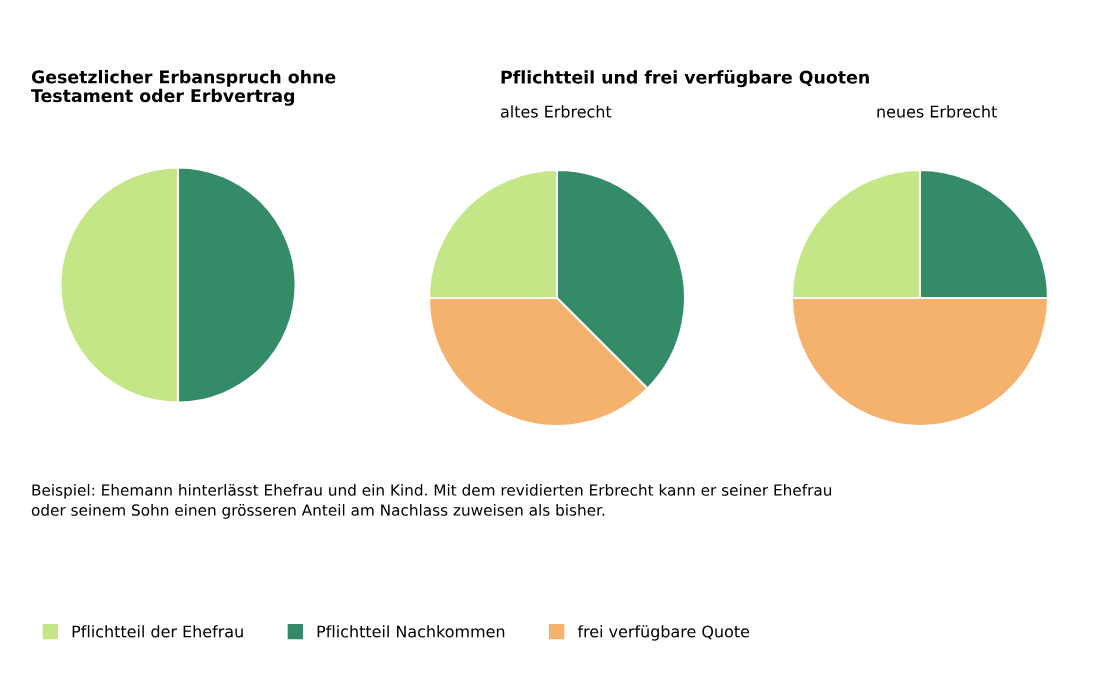  What do you see at coordinates (663, 633) in the screenshot?
I see `legend-label: frei verfügbare Quote` at bounding box center [663, 633].